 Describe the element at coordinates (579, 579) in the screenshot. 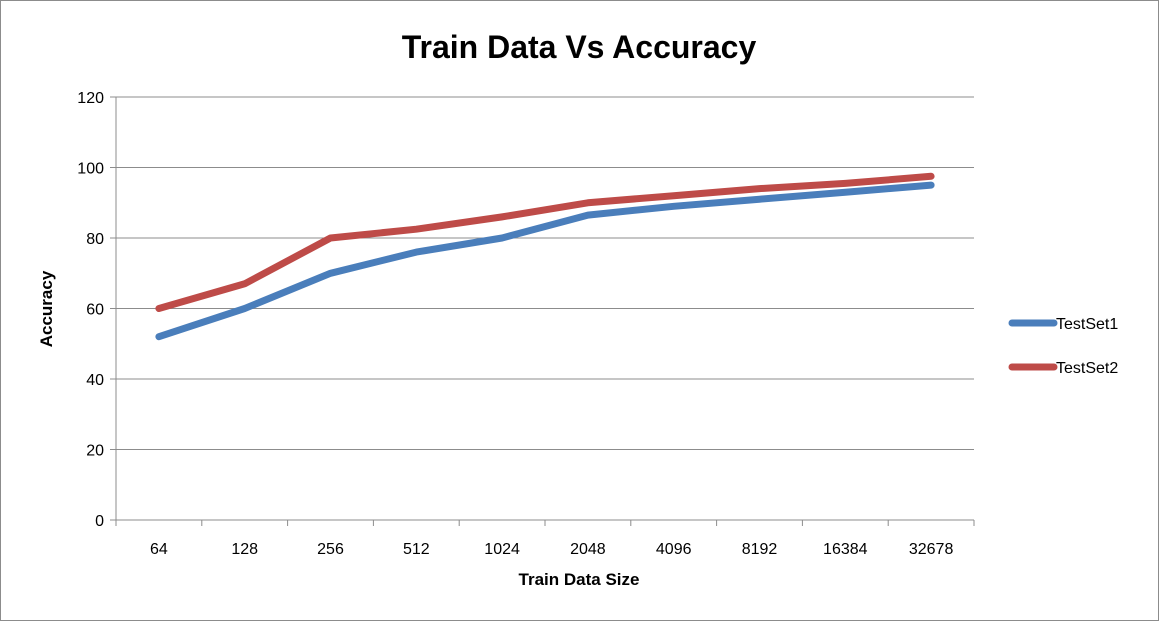

I see `x-axis-label: Train Data Size` at that location.